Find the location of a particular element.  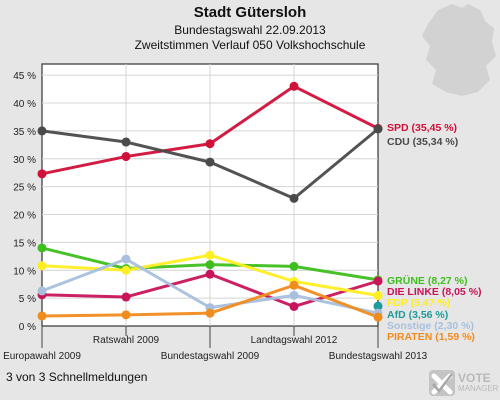

series-end-label: FDP (5,47 %) is located at coordinates (418, 303).